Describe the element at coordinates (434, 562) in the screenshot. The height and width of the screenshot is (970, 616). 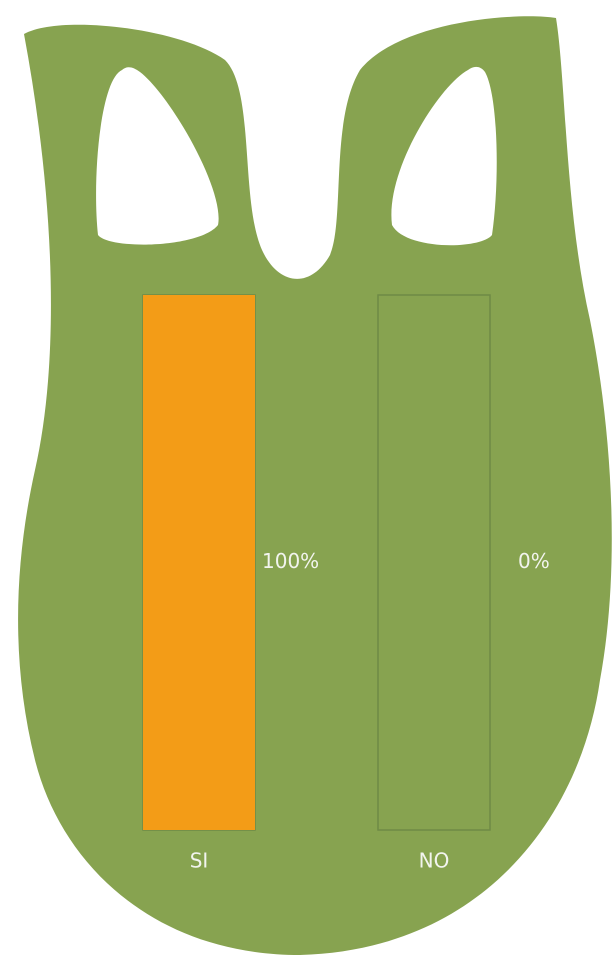
I see `bar-frame` at that location.